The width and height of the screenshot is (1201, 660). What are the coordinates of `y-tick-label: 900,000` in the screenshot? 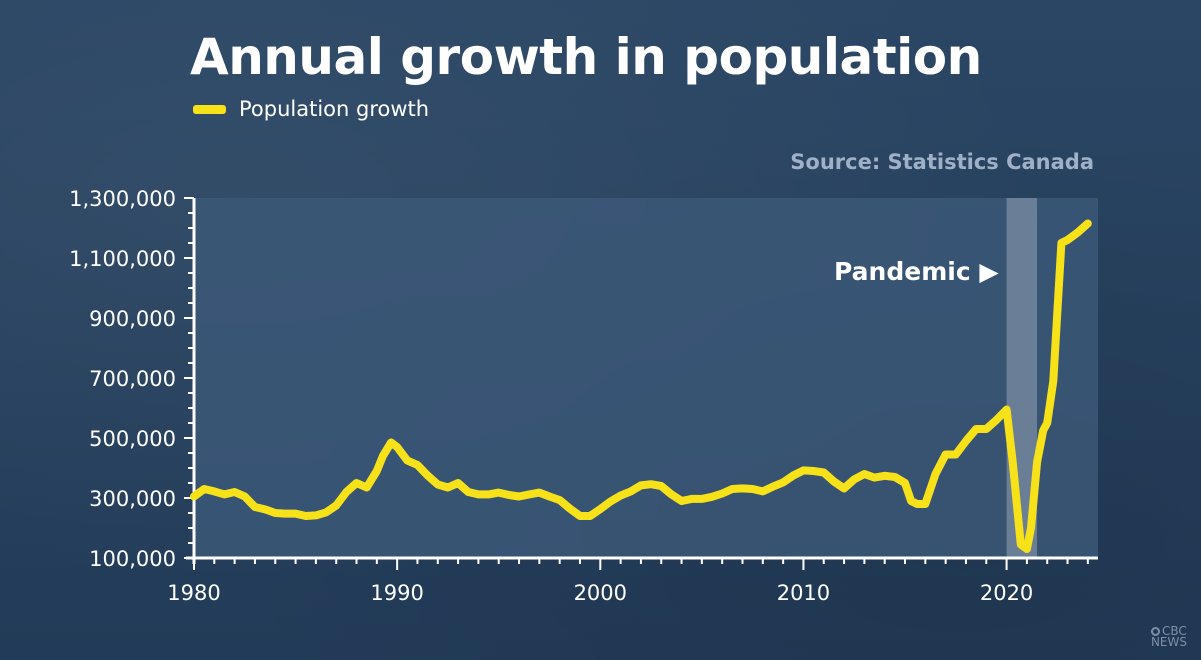 It's located at (132, 319).